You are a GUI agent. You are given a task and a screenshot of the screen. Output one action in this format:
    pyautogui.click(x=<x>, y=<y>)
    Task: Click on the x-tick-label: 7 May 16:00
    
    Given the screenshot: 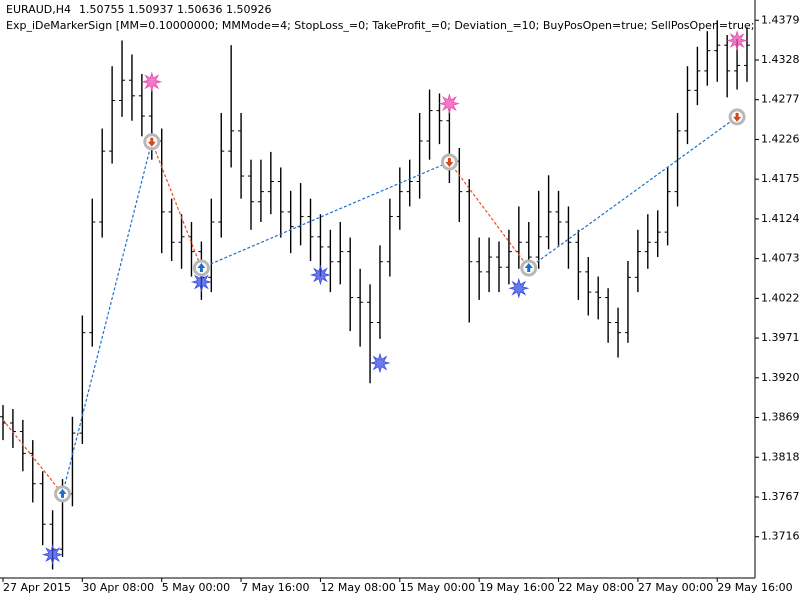 What is the action you would take?
    pyautogui.click(x=275, y=587)
    